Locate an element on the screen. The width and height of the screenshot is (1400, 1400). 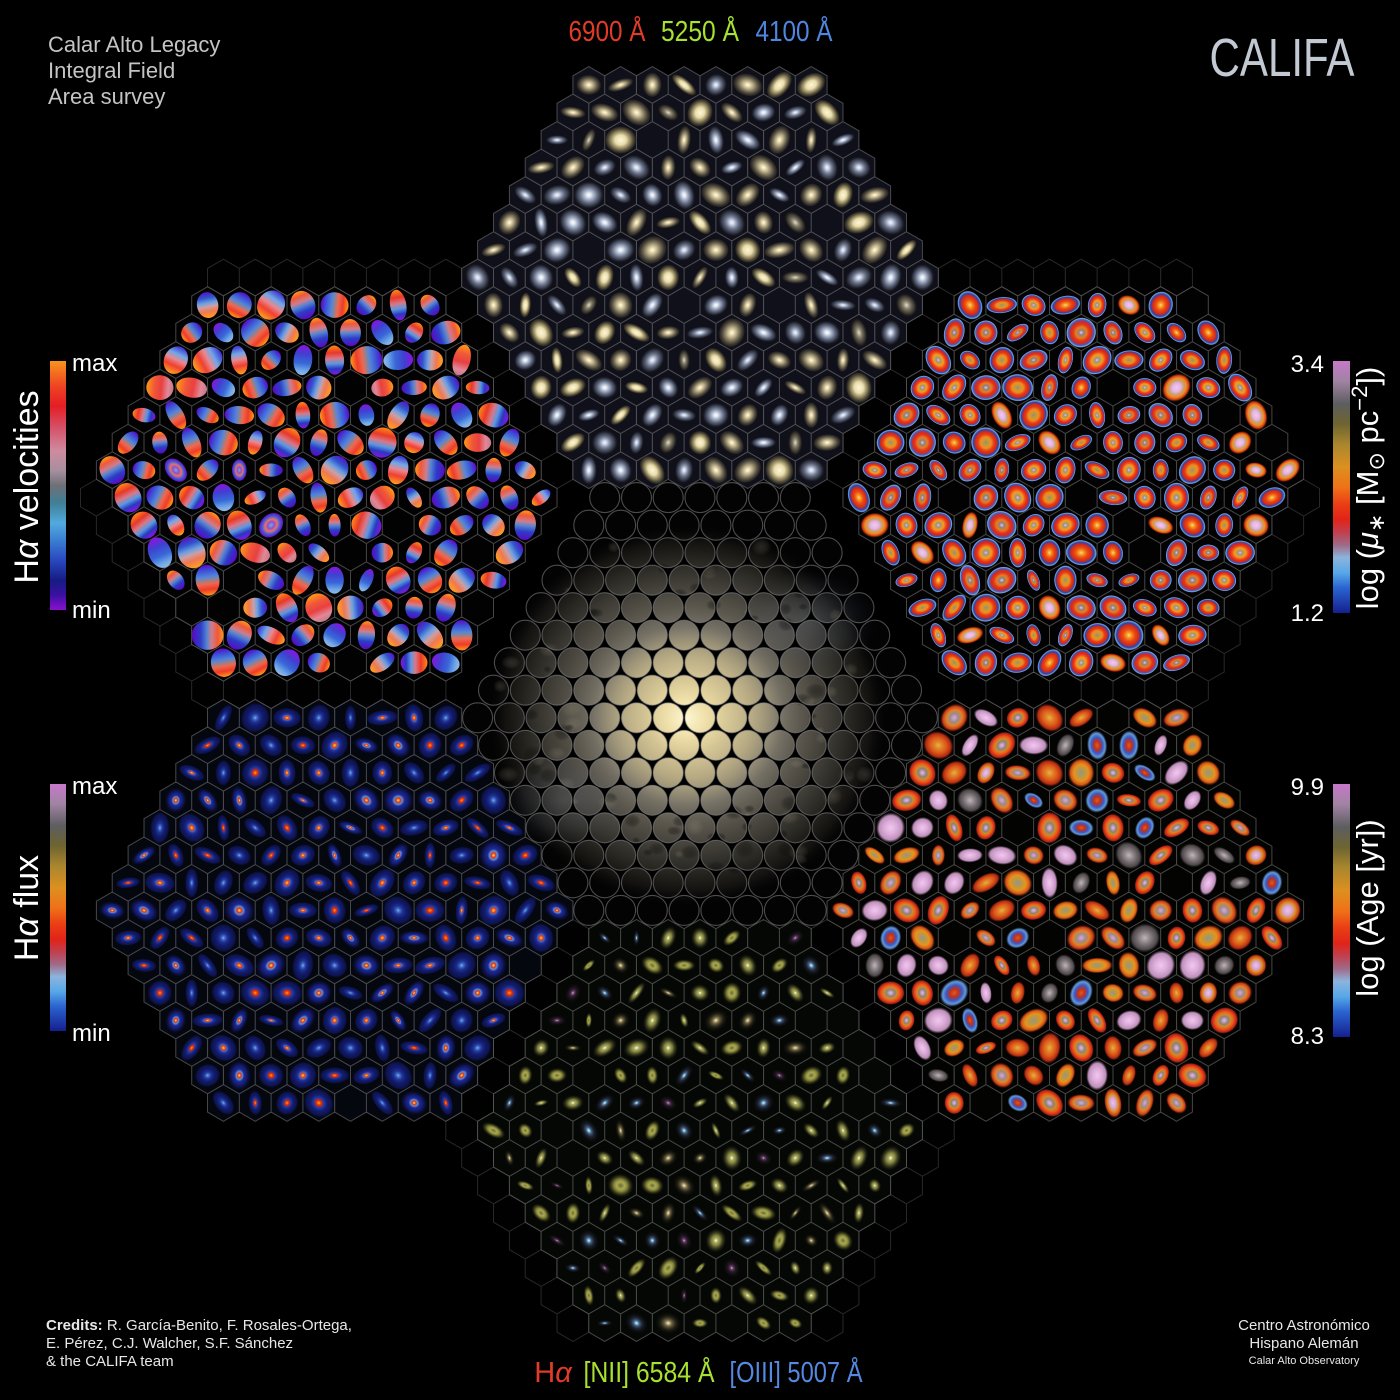
svg-text: 9.9 is located at coordinates (1307, 787).